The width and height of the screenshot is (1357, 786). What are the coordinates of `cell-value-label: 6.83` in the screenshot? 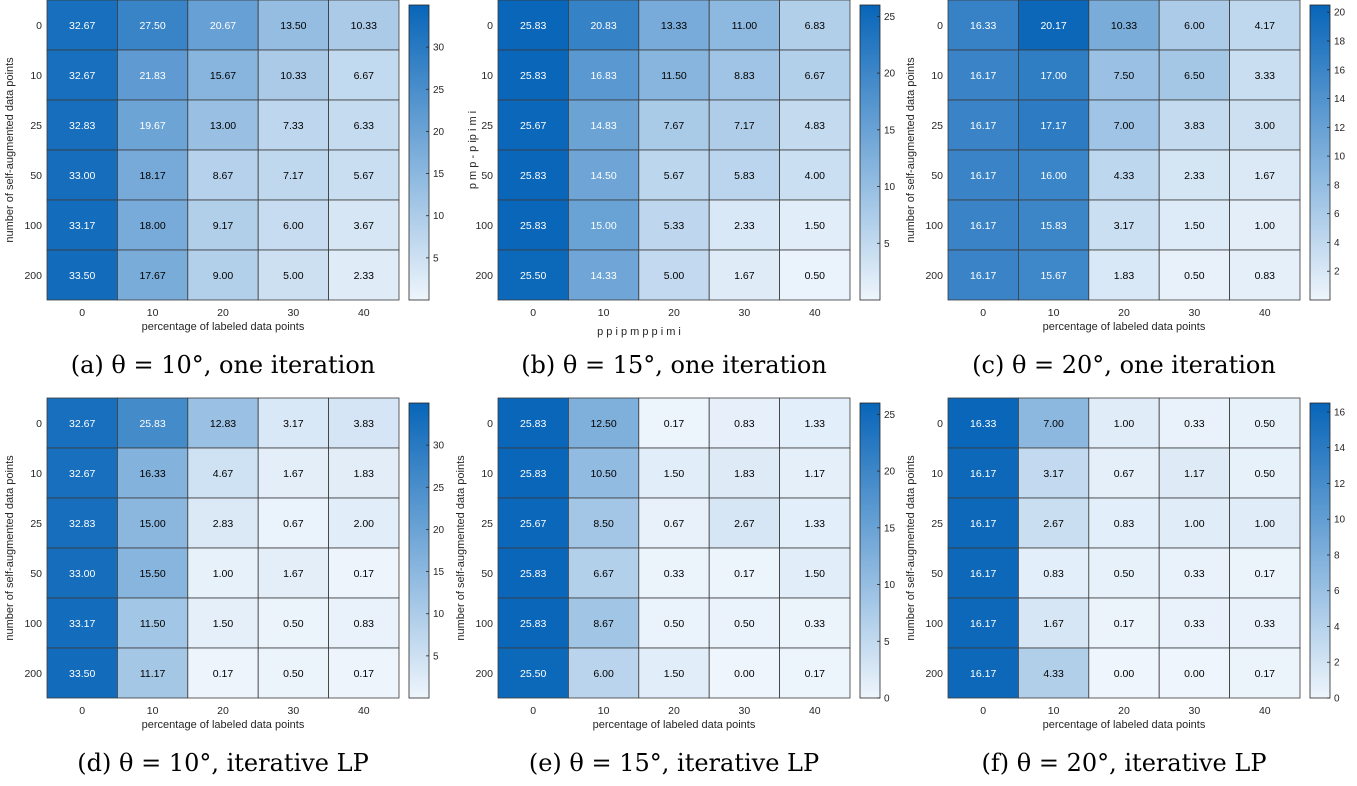 It's located at (815, 26).